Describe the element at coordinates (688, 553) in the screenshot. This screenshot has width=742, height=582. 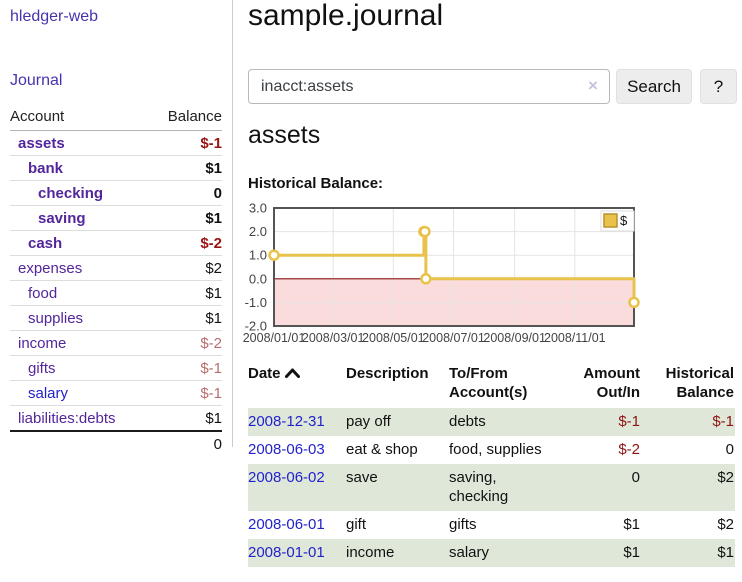
I see `transaction-balance: $1` at that location.